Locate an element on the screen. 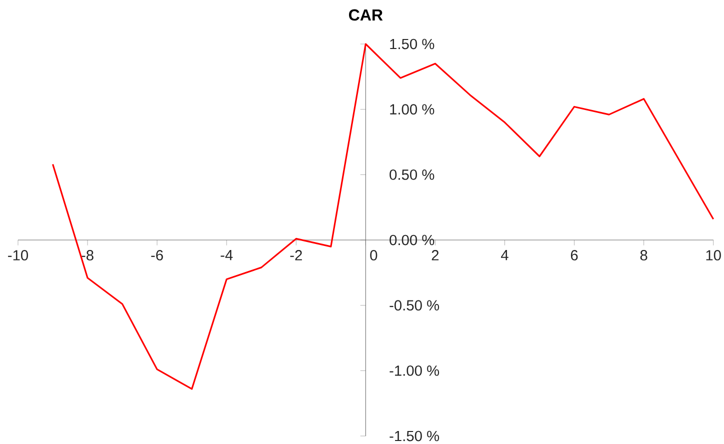  x-tick-label: 0 is located at coordinates (374, 255).